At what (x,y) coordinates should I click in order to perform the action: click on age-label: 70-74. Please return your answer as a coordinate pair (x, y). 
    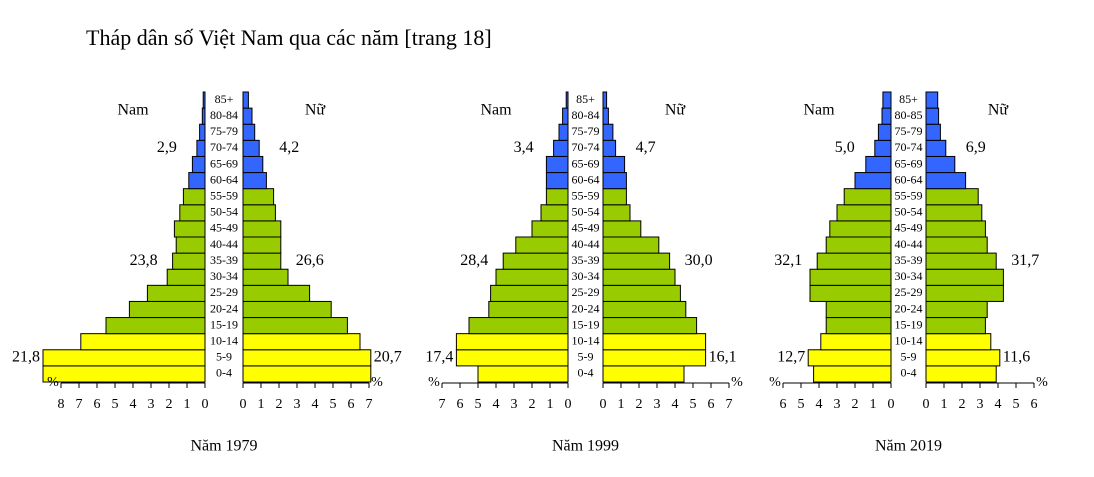
    Looking at the image, I should click on (586, 147).